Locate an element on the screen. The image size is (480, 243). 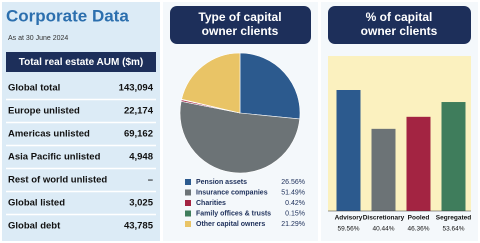
bar-value: 40.44% is located at coordinates (383, 229).